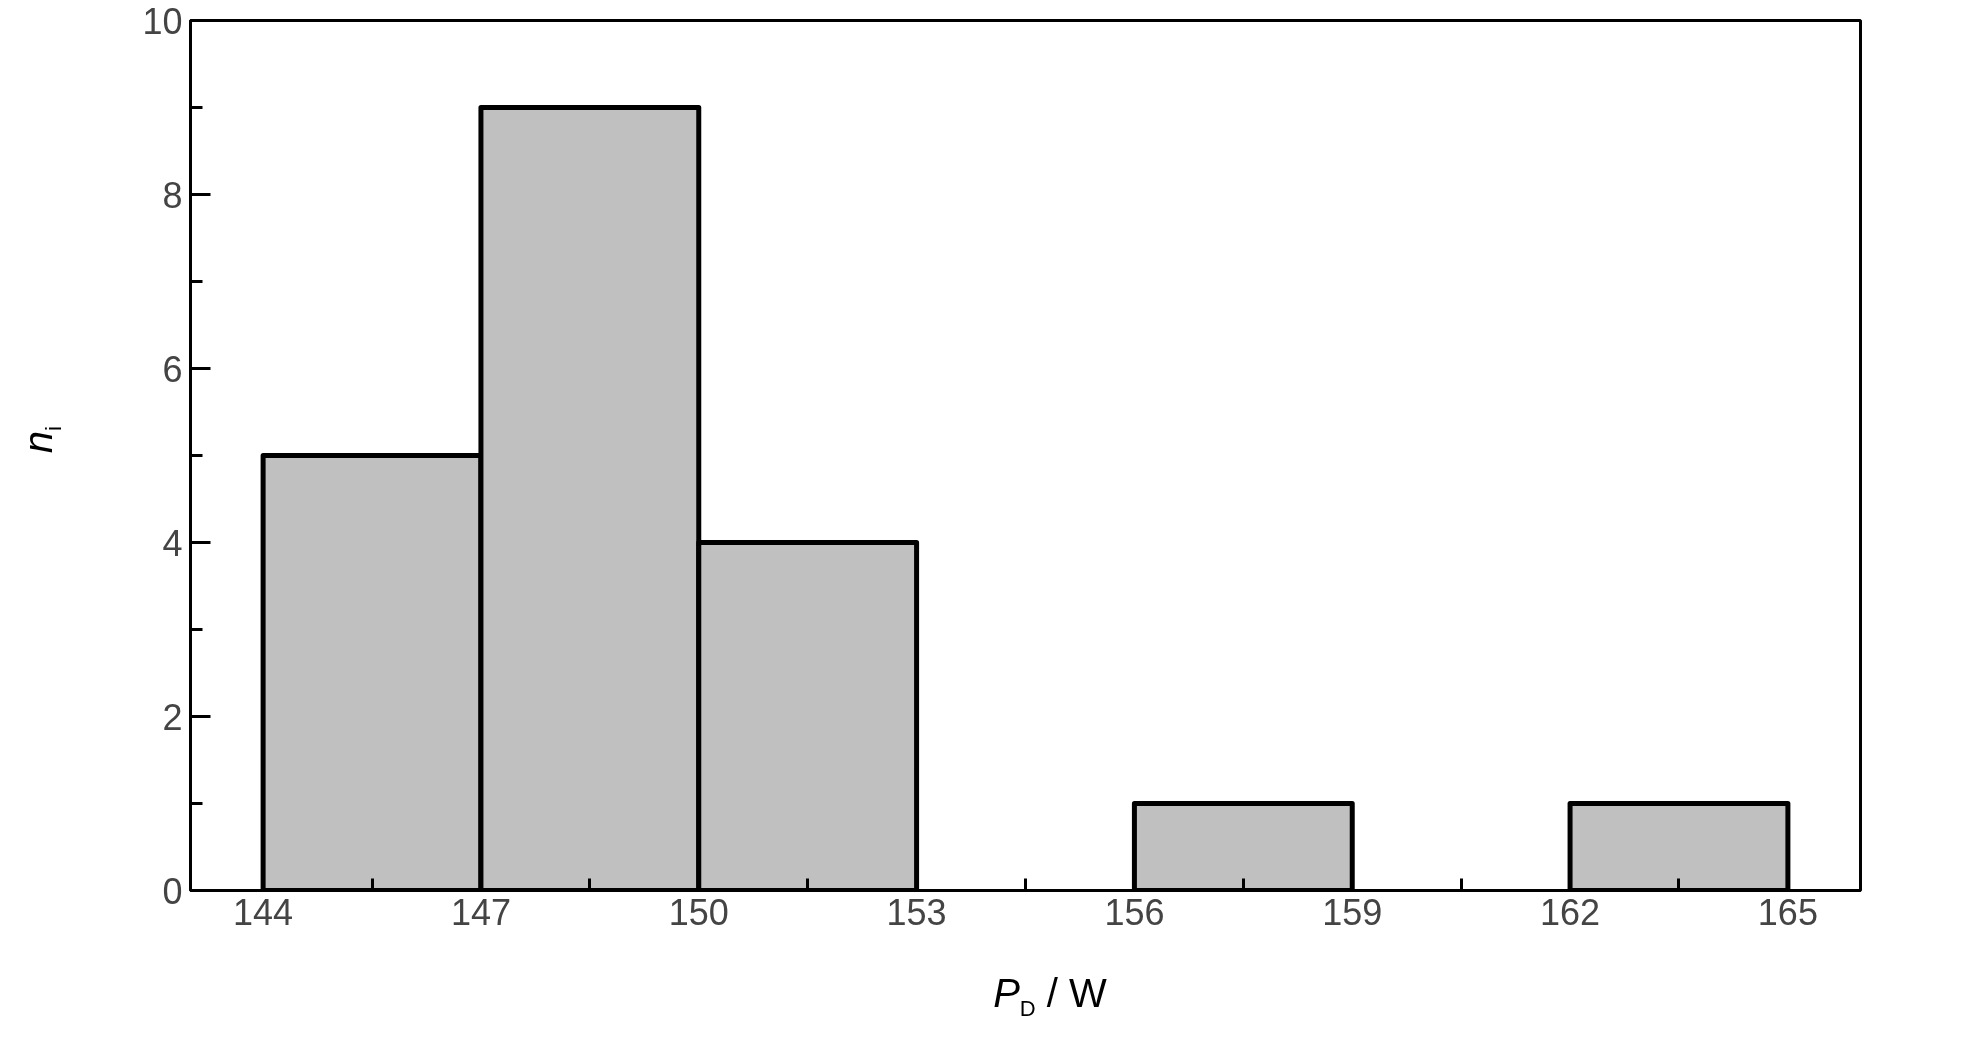 The height and width of the screenshot is (1063, 1984). Describe the element at coordinates (172, 543) in the screenshot. I see `y-tick-label: 4` at that location.